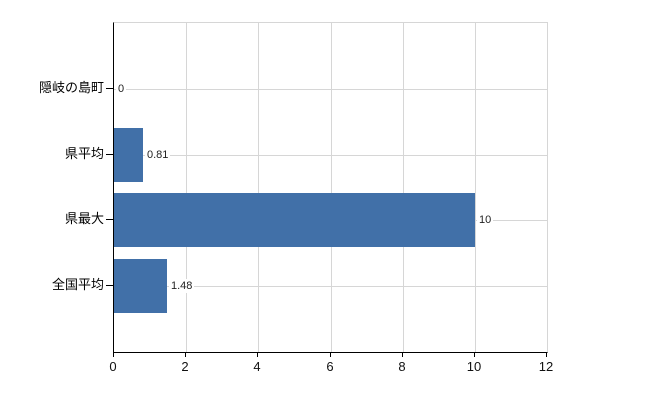  What do you see at coordinates (158, 155) in the screenshot?
I see `bar-value-label: 0.81` at bounding box center [158, 155].